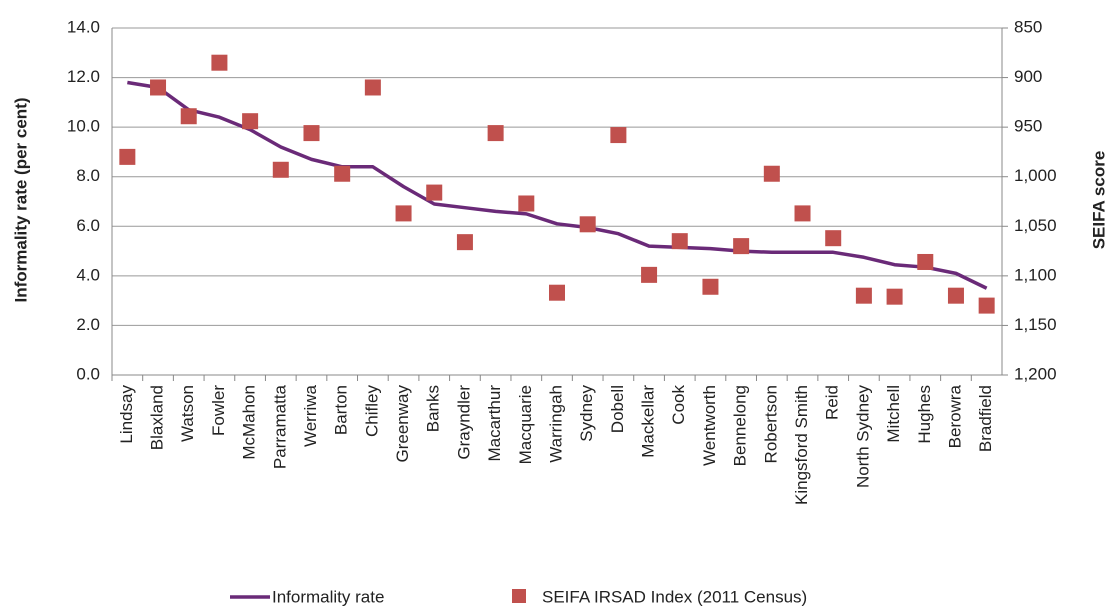  I want to click on y-axis-title: Informality rate (per cent), so click(20, 200).